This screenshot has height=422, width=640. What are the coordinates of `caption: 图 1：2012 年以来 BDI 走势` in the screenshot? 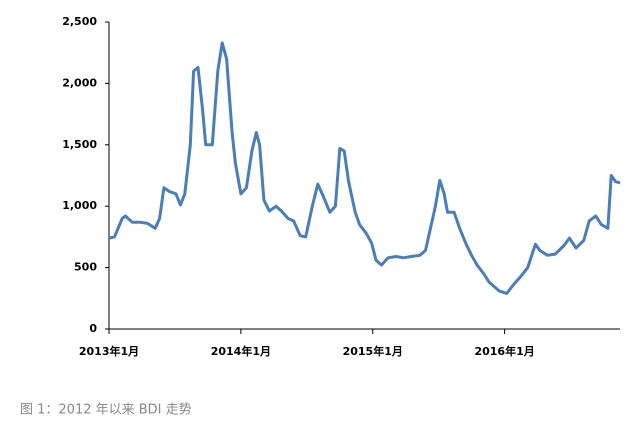 It's located at (106, 410).